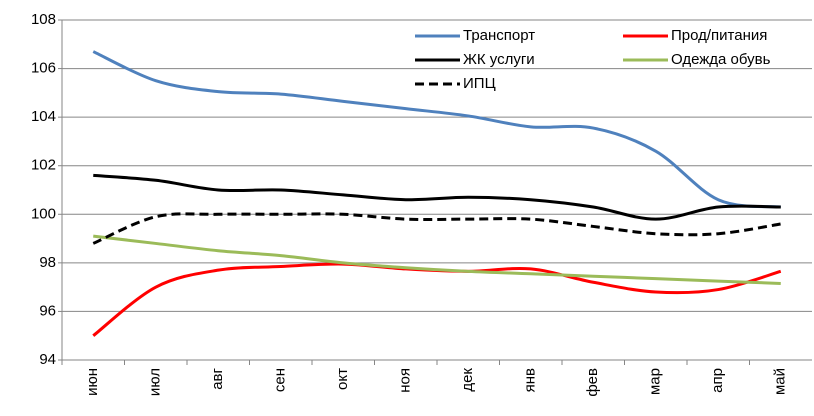 The height and width of the screenshot is (416, 814). I want to click on y-tick-label: 94, so click(47, 359).